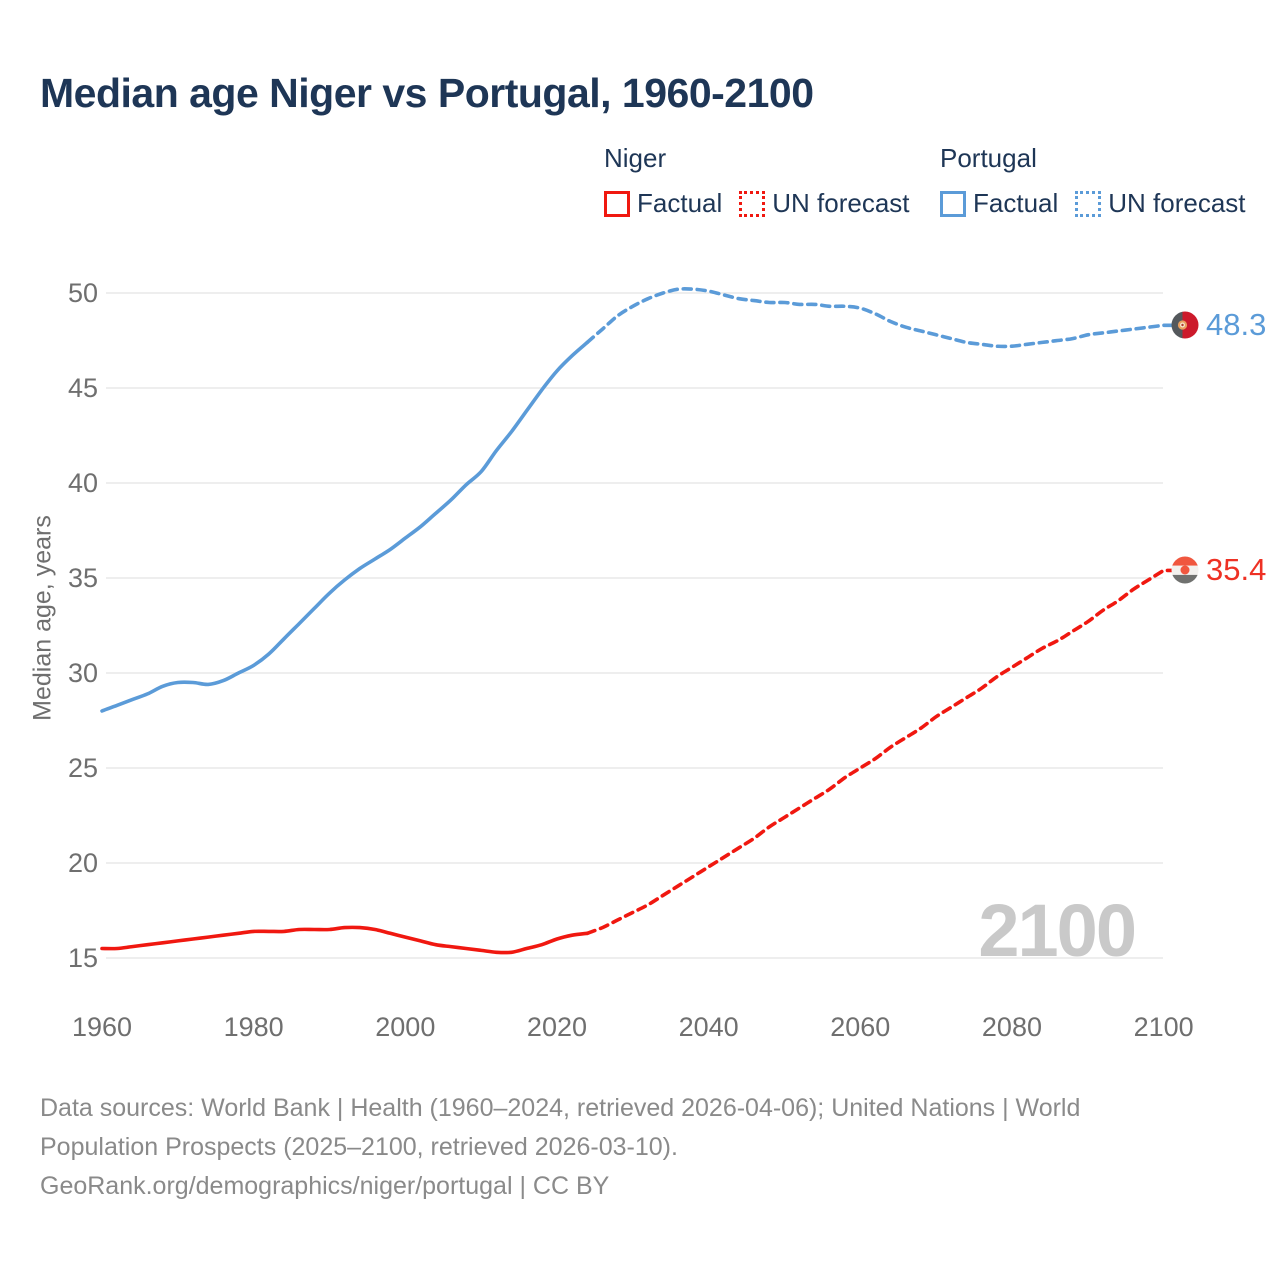 The height and width of the screenshot is (1280, 1280). I want to click on legend-group-niger: Niger Factual UN forecast, so click(757, 181).